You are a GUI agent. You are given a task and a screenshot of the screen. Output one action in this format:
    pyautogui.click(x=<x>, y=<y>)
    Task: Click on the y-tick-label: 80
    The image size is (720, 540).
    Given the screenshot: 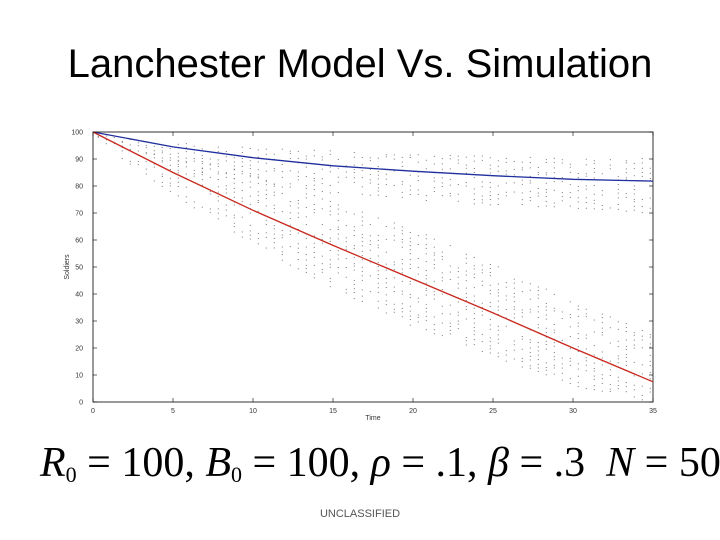 What is the action you would take?
    pyautogui.click(x=79, y=187)
    